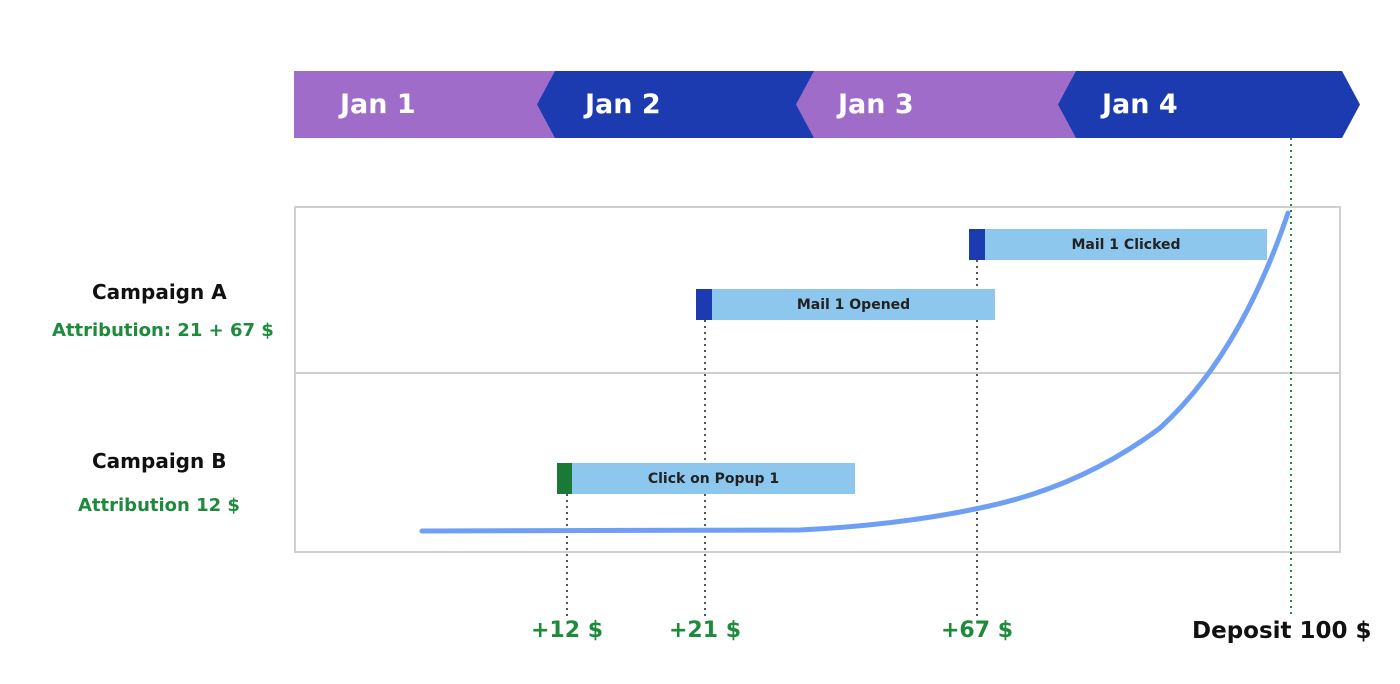  I want to click on timeline-label-jan-4: Jan 4, so click(1140, 104).